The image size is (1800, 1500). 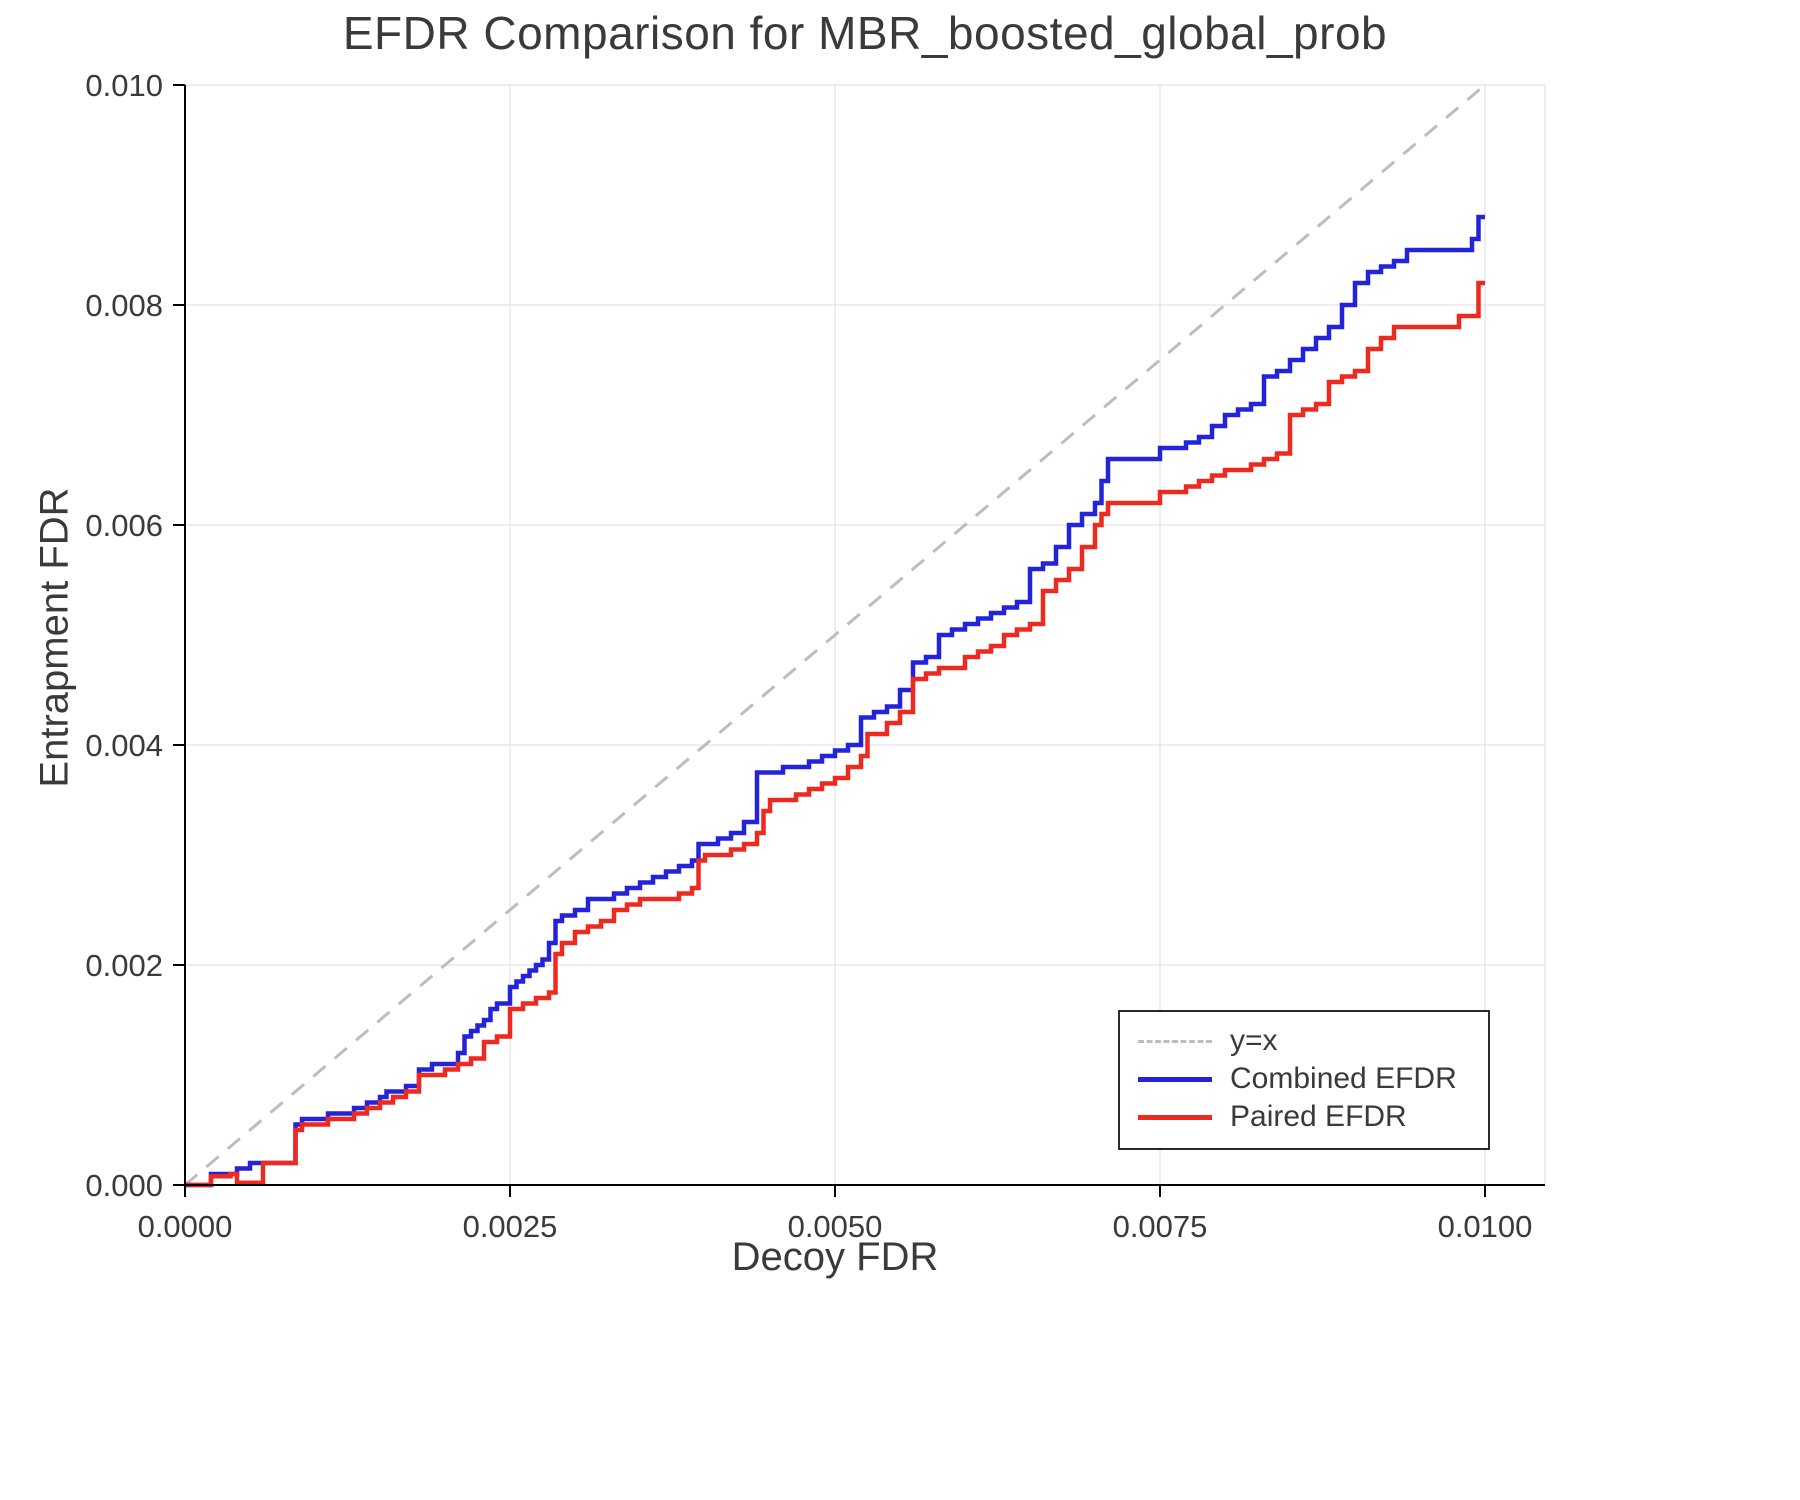 What do you see at coordinates (1160, 1226) in the screenshot?
I see `x-tick-label: 0.0075` at bounding box center [1160, 1226].